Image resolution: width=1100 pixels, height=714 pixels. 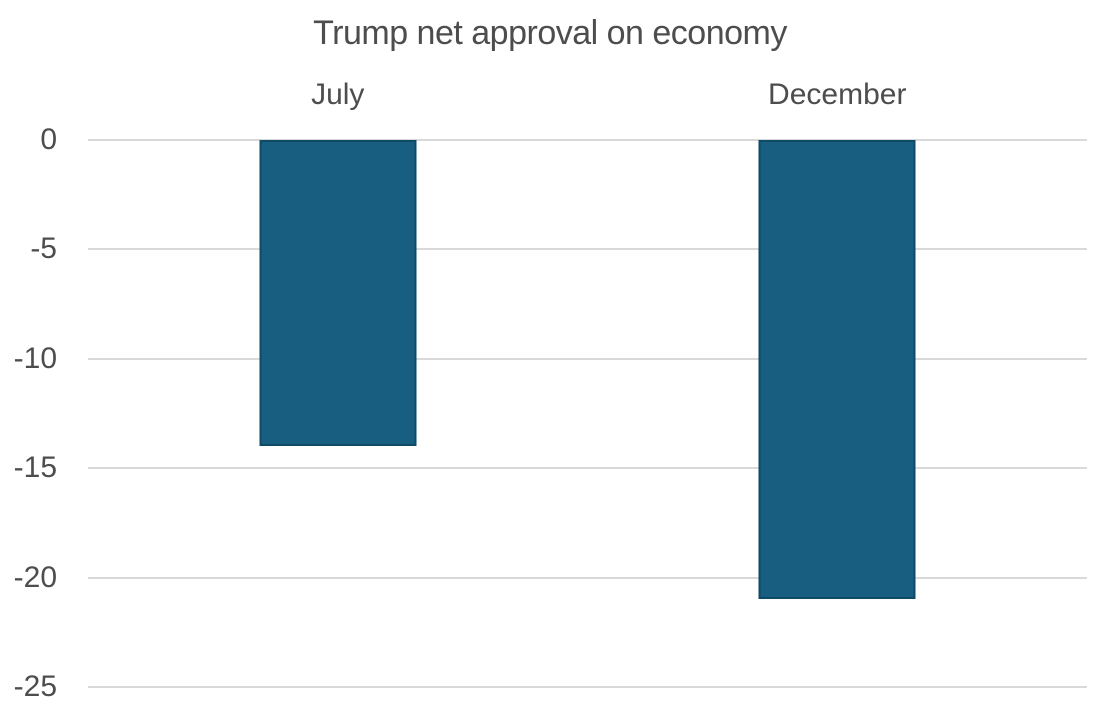 I want to click on bar-december, so click(x=837, y=370).